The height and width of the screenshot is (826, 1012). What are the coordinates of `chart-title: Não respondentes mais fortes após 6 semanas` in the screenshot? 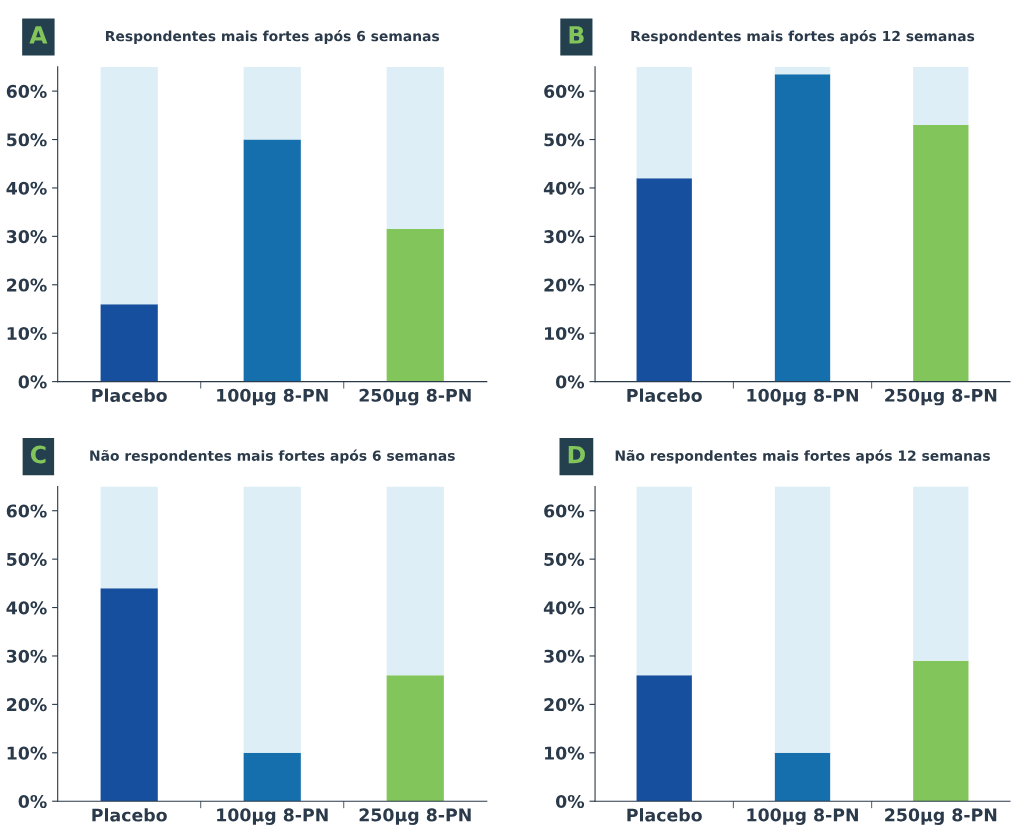 It's located at (272, 456).